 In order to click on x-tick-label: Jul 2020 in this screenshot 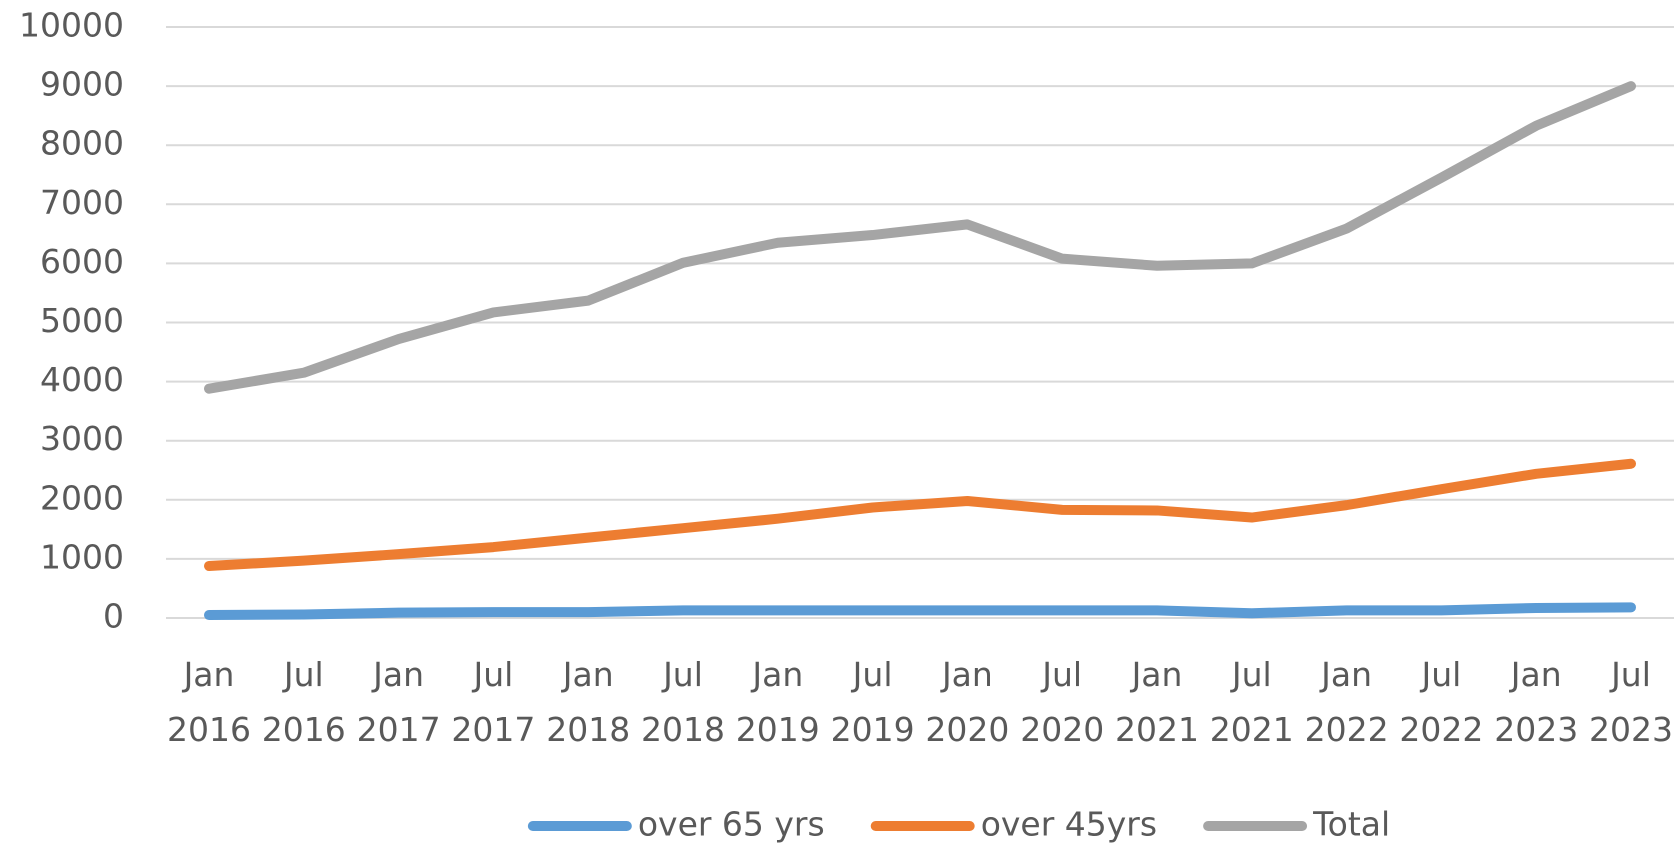, I will do `click(1062, 702)`.